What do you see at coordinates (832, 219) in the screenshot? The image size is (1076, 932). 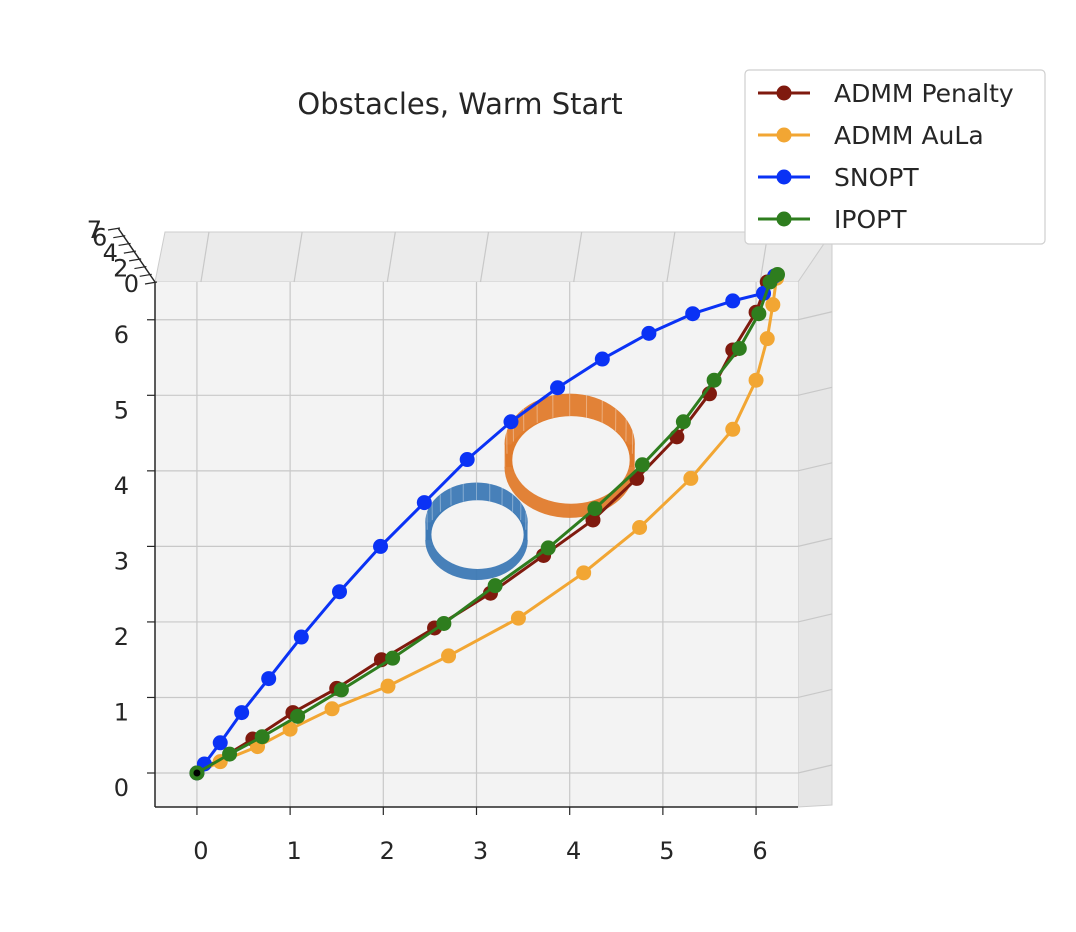 I see `legend-item: IPOPT` at bounding box center [832, 219].